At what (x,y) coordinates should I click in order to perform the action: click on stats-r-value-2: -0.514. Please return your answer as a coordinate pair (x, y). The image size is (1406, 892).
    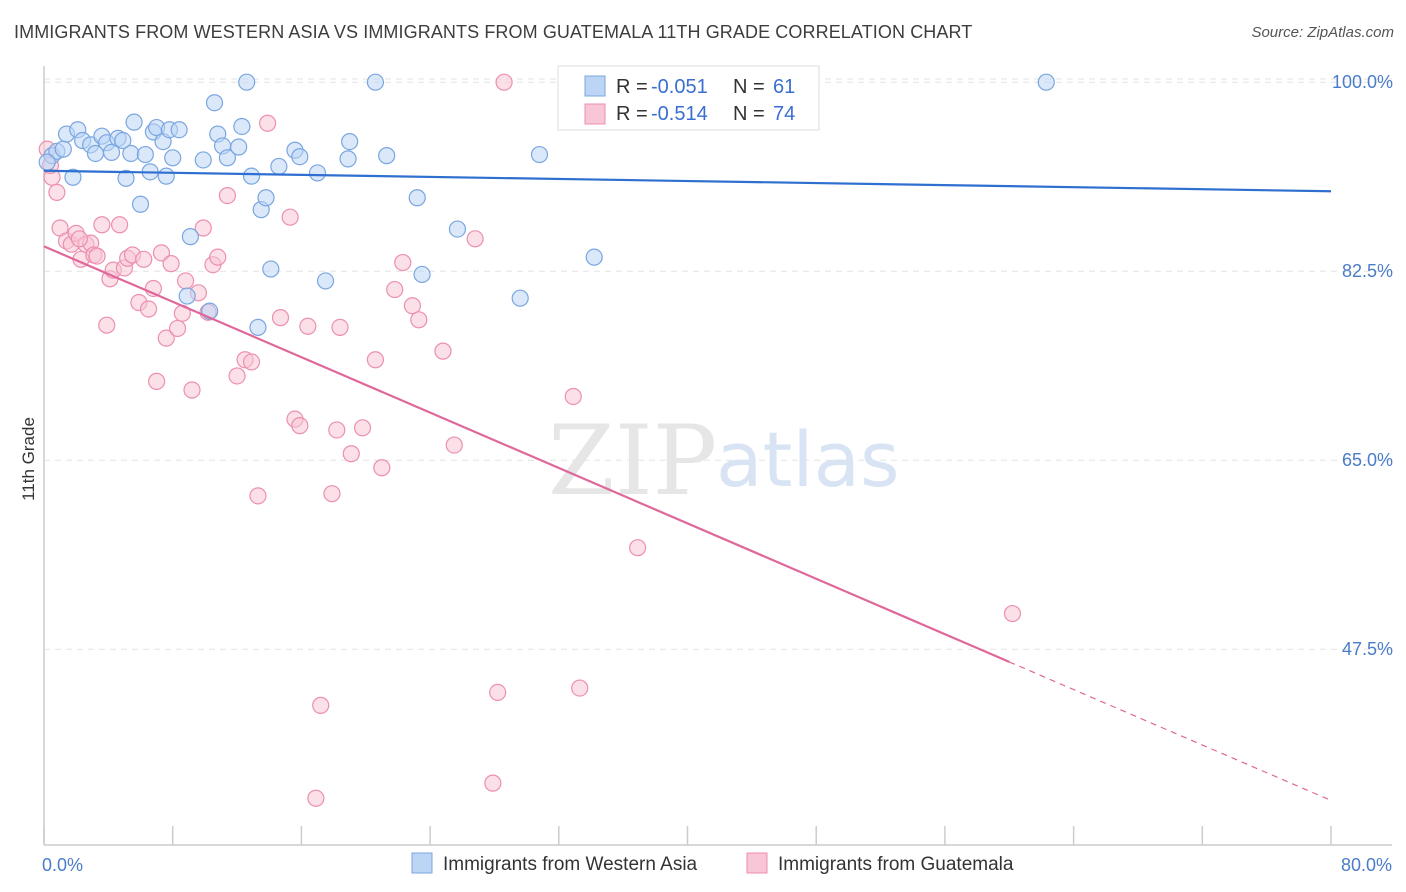
    Looking at the image, I should click on (679, 114).